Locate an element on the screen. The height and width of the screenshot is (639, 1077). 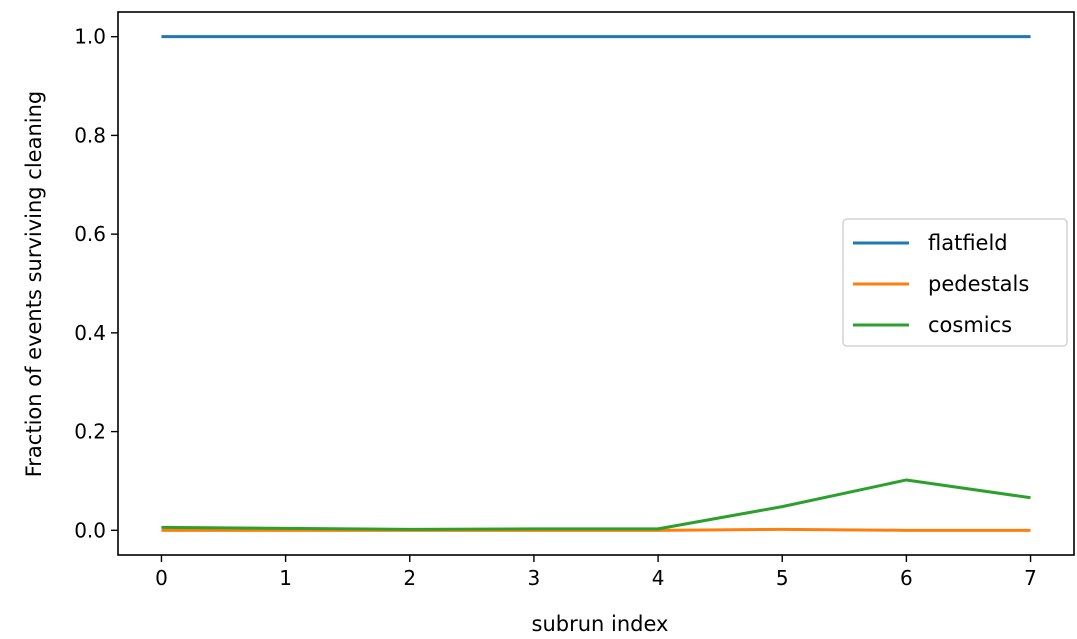
x-tick-label: 6 is located at coordinates (906, 578).